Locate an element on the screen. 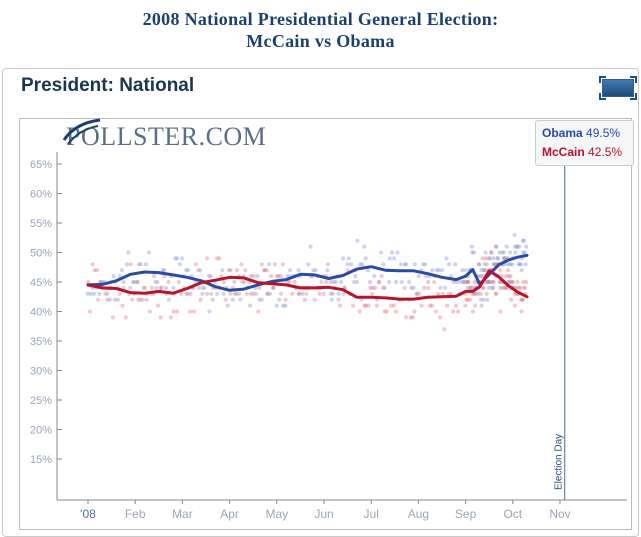 The image size is (641, 537). x-tick-label: Mar is located at coordinates (182, 514).